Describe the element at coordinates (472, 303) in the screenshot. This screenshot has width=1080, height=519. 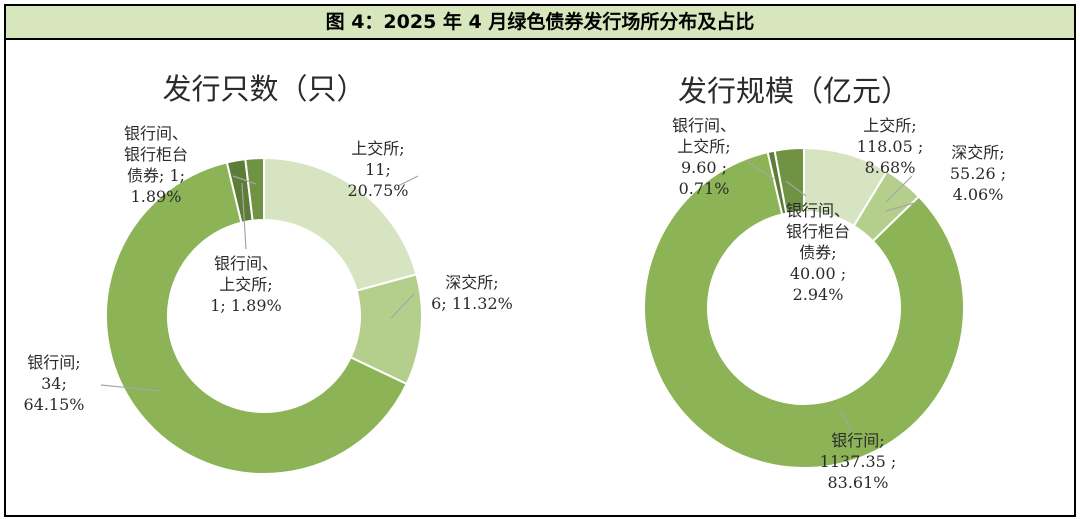
I see `data-label-line: 6; 11.32%` at that location.